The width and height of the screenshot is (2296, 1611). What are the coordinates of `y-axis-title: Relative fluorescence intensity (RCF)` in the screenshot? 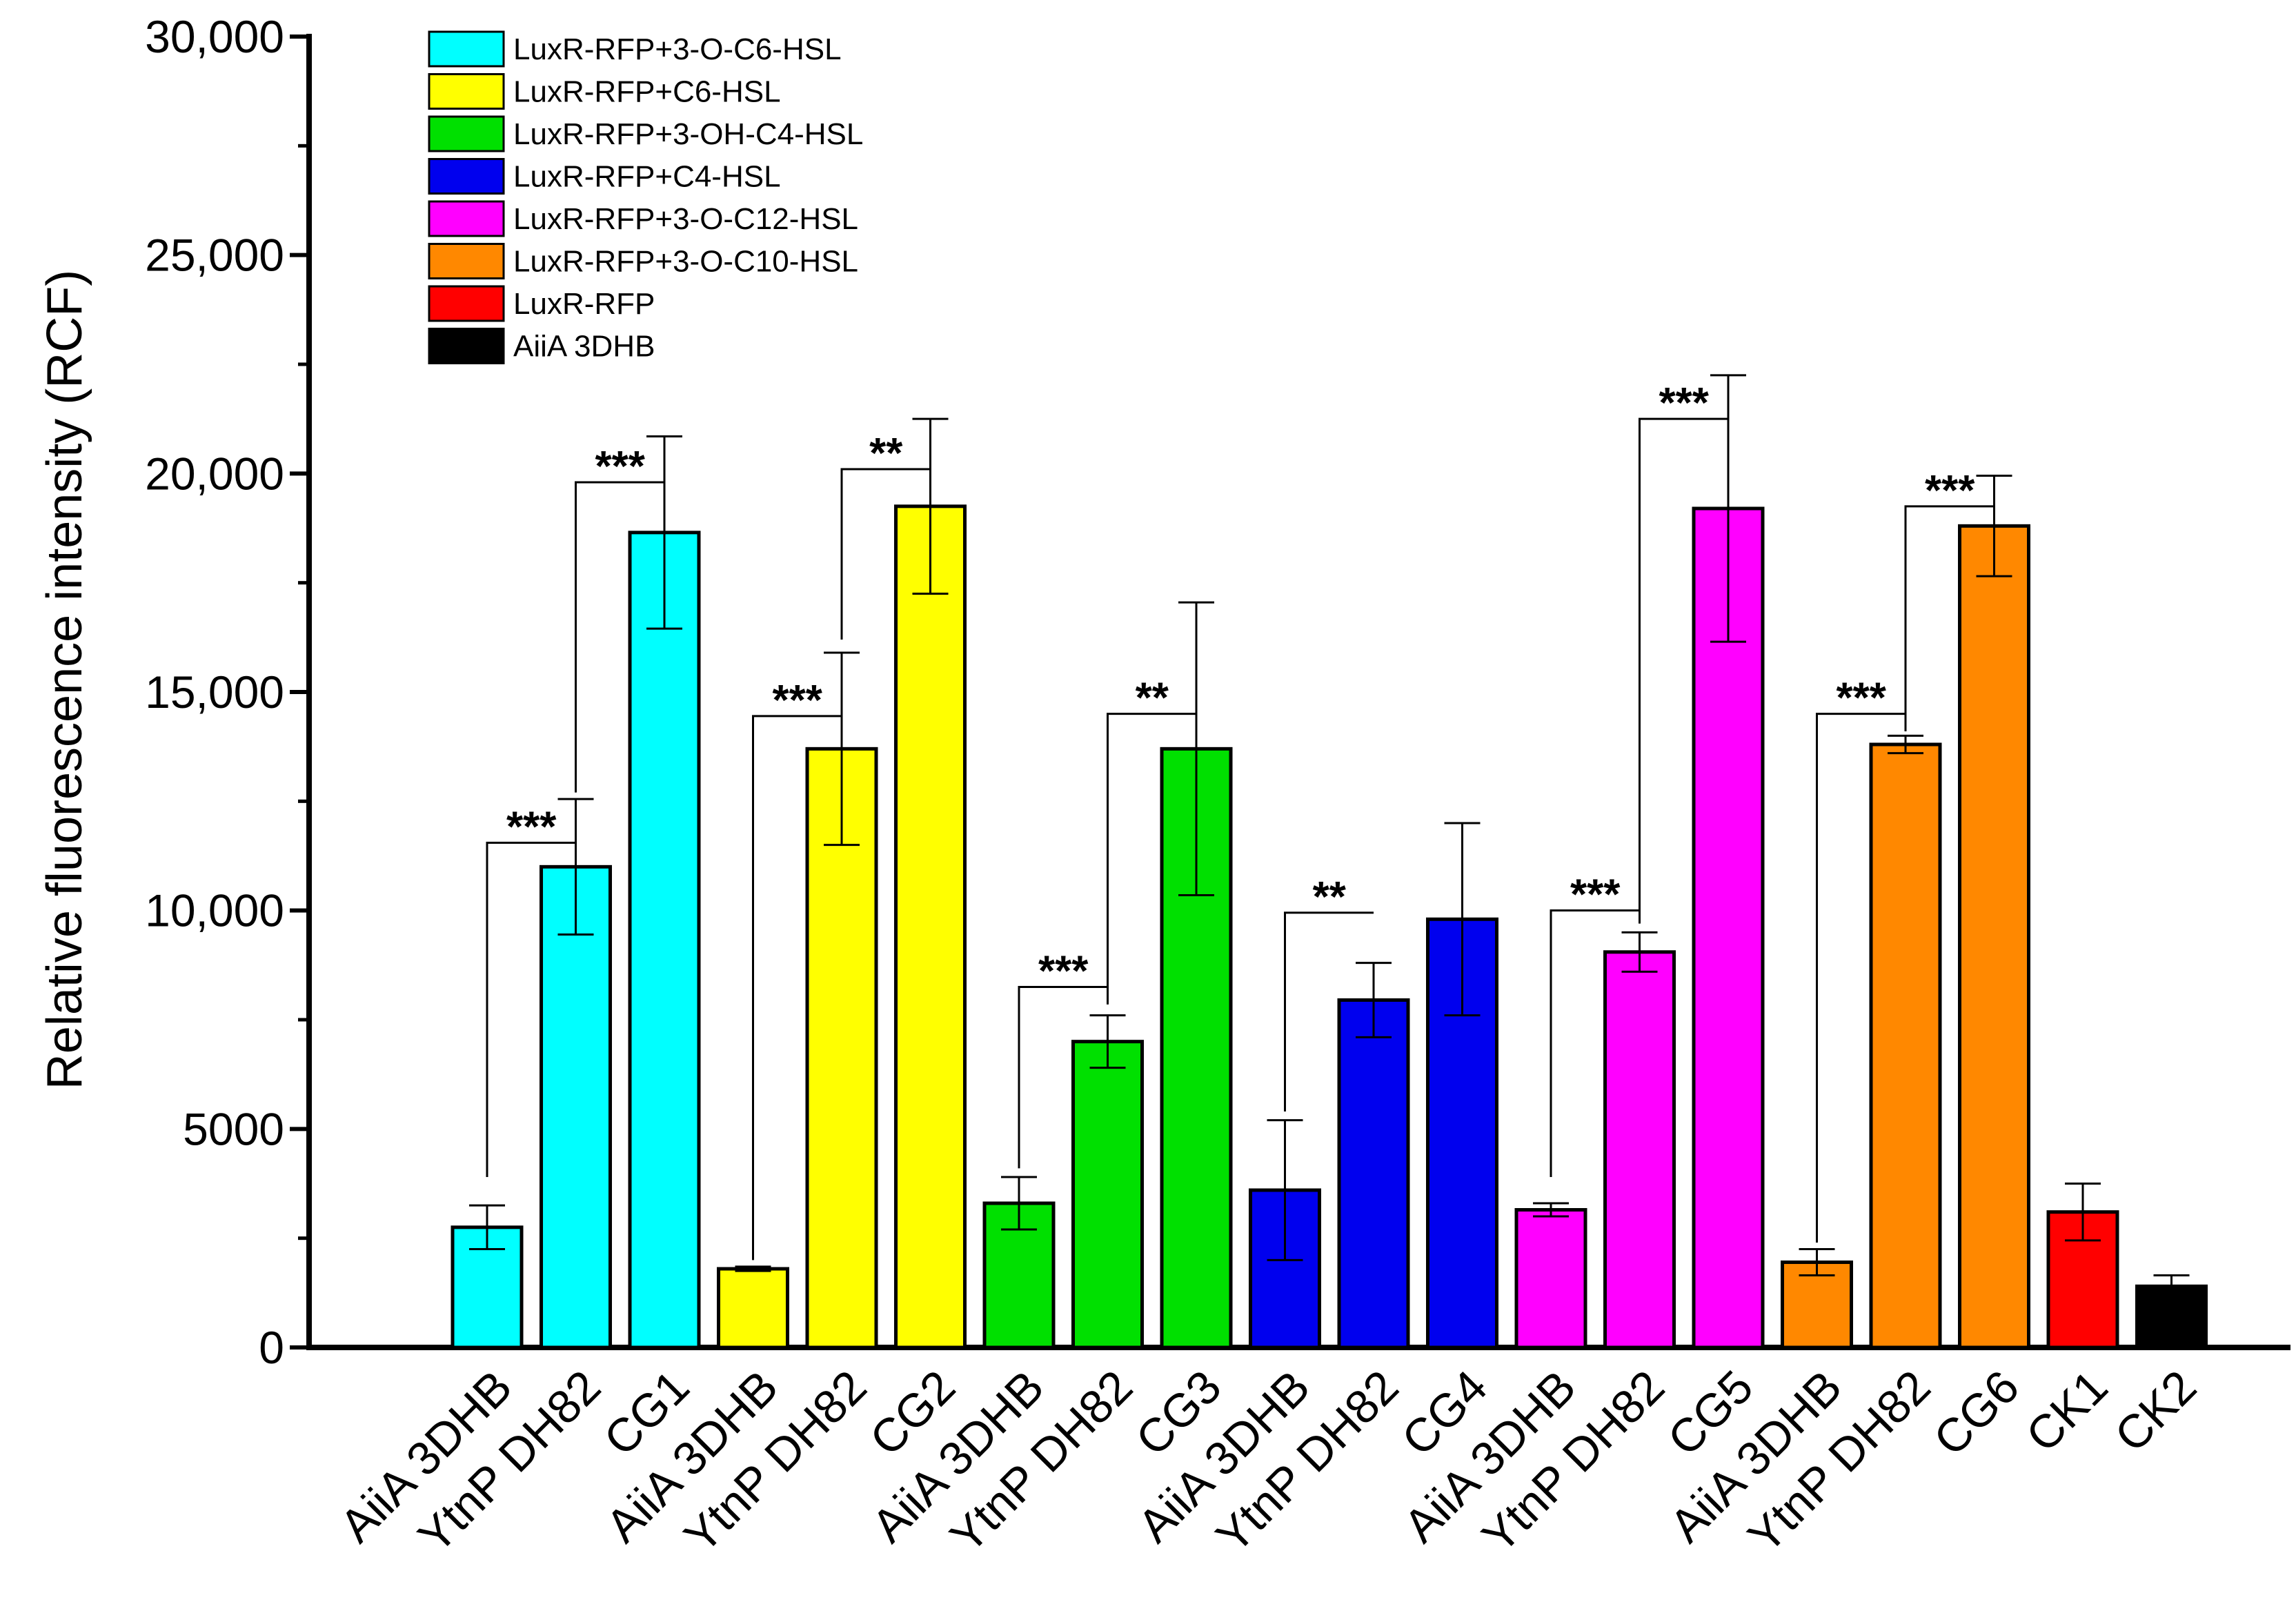 It's located at (64, 679).